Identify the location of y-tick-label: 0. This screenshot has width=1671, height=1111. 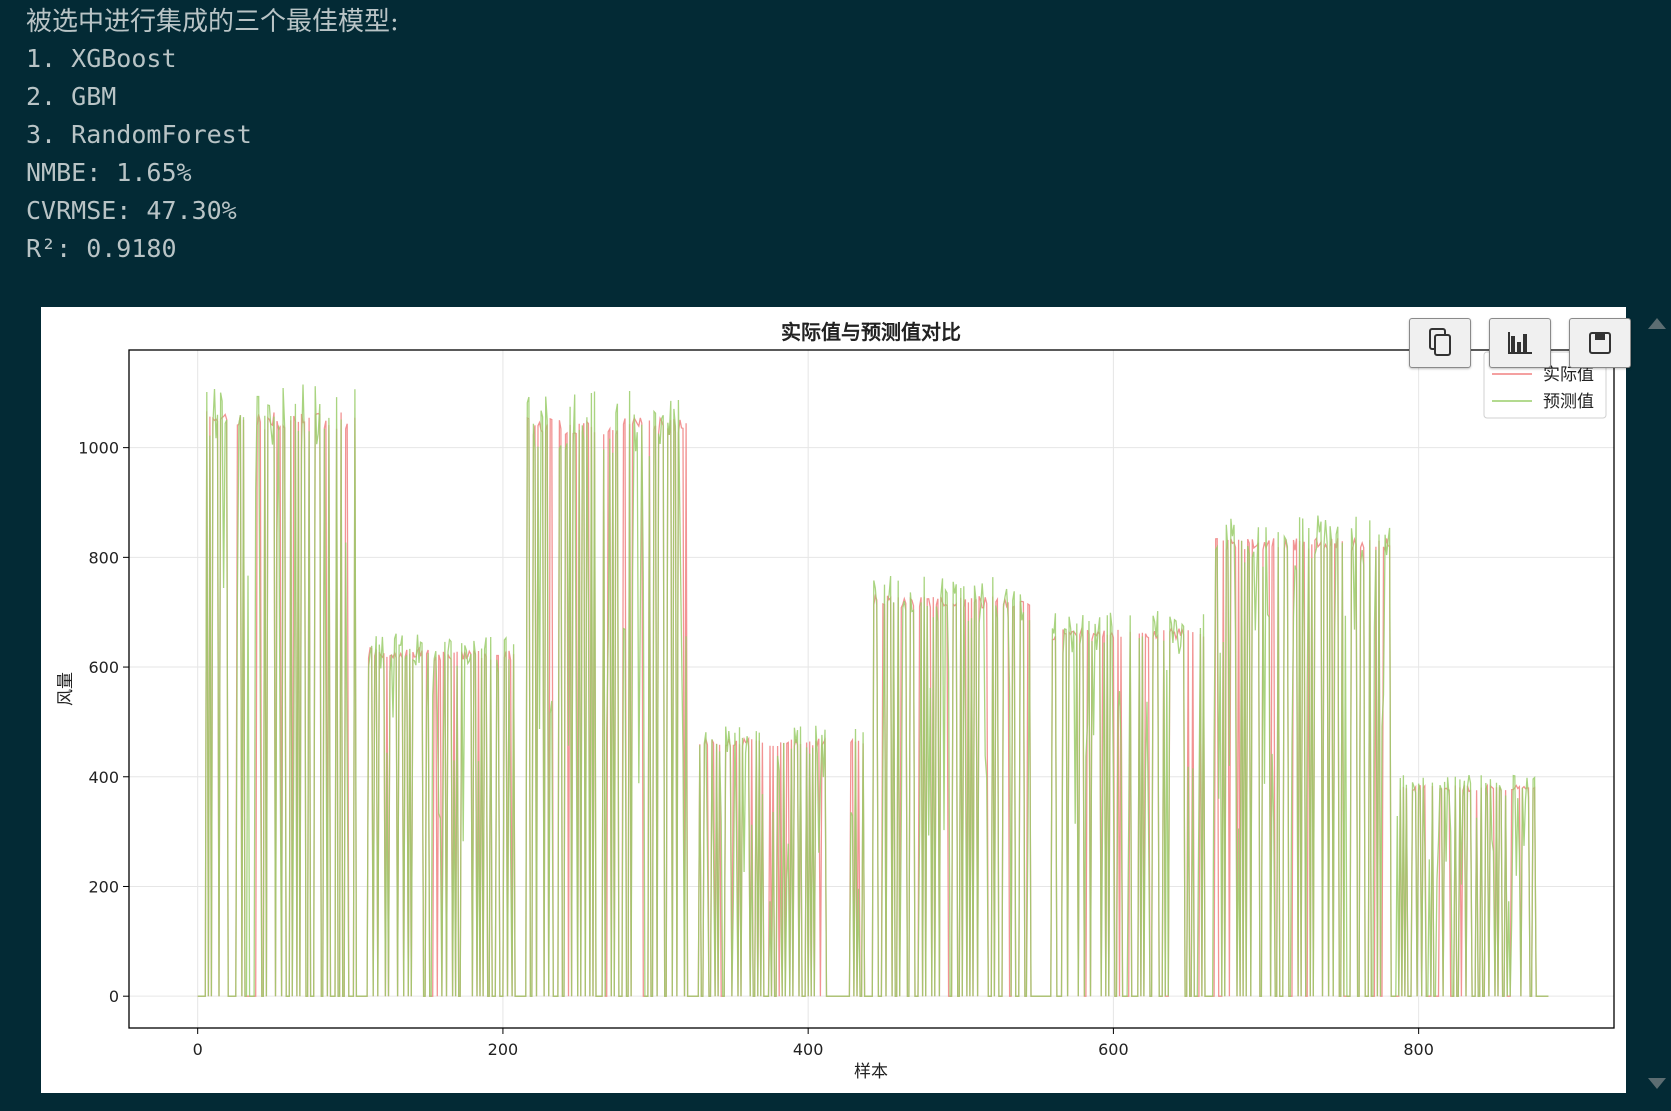
(114, 996).